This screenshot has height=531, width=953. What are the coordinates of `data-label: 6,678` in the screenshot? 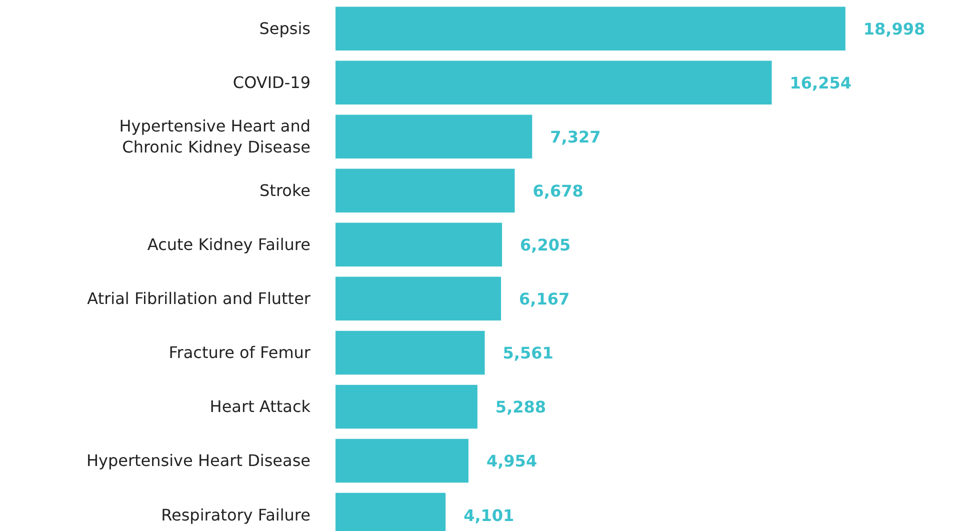 It's located at (558, 191).